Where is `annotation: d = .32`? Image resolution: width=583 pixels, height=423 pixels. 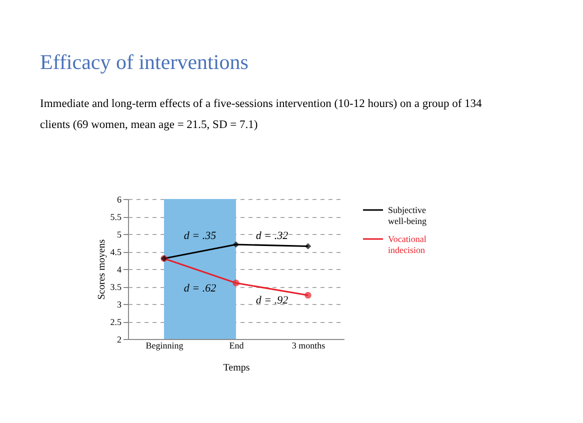 annotation: d = .32 is located at coordinates (272, 236).